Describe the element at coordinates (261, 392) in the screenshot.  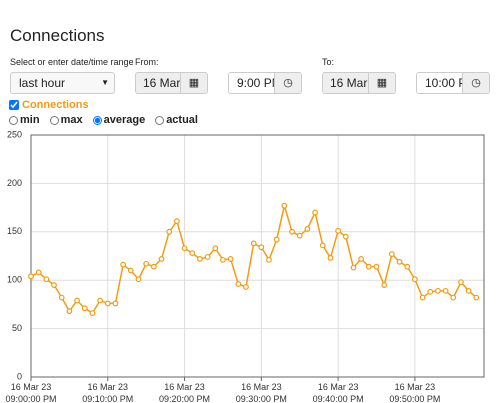
I see `x-tick-label: 16 Mar 23 09:30:00 PM` at that location.